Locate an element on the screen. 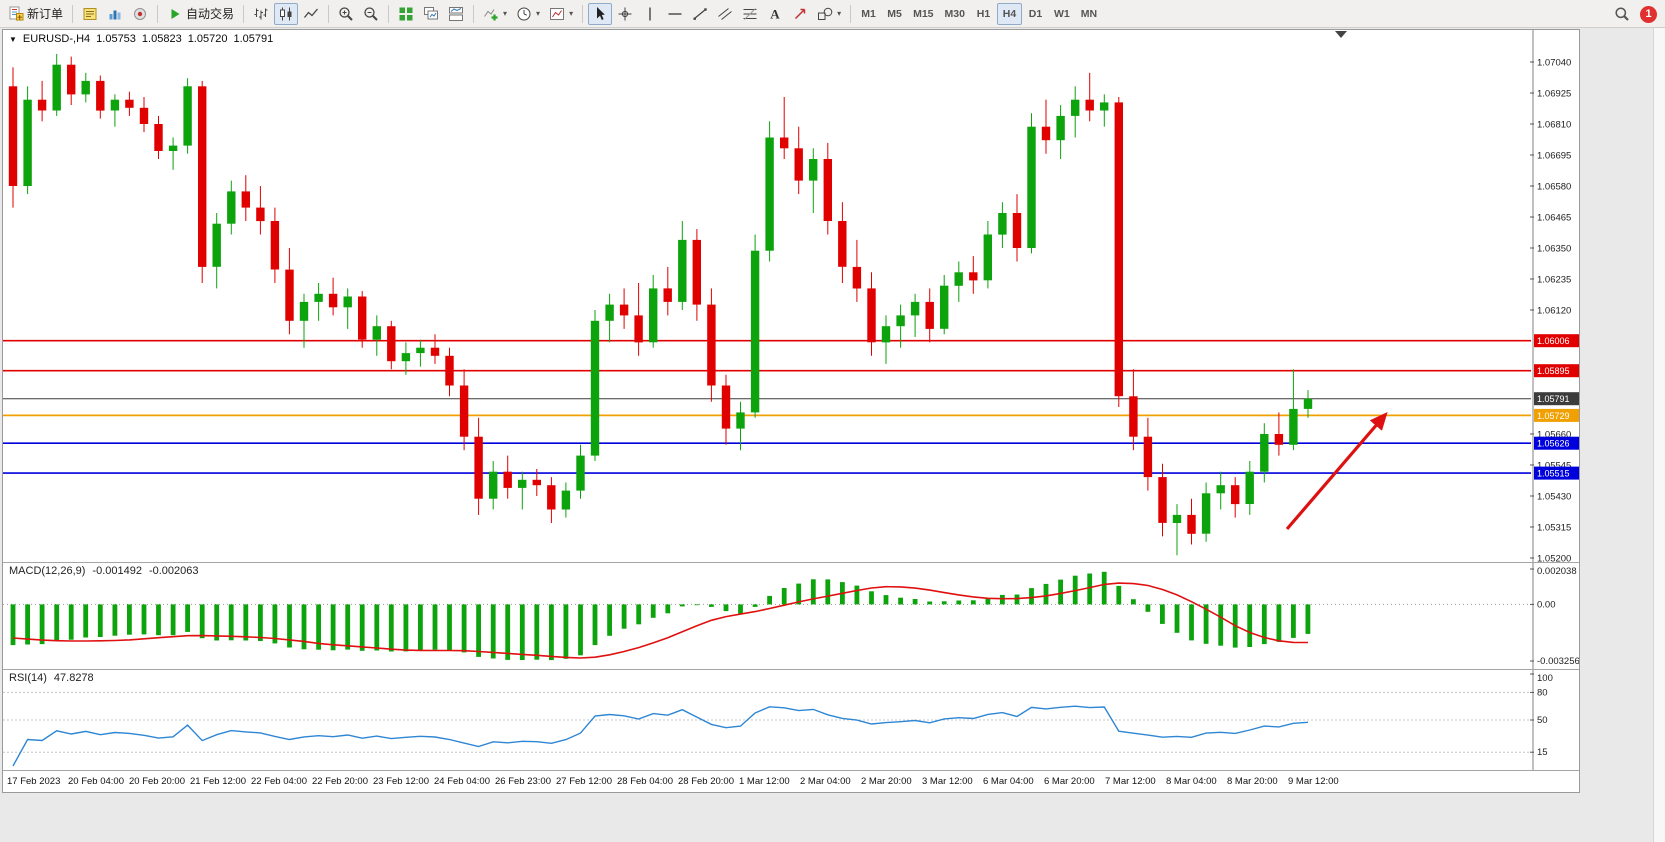 Image resolution: width=1665 pixels, height=842 pixels. zoom-in-button is located at coordinates (346, 14).